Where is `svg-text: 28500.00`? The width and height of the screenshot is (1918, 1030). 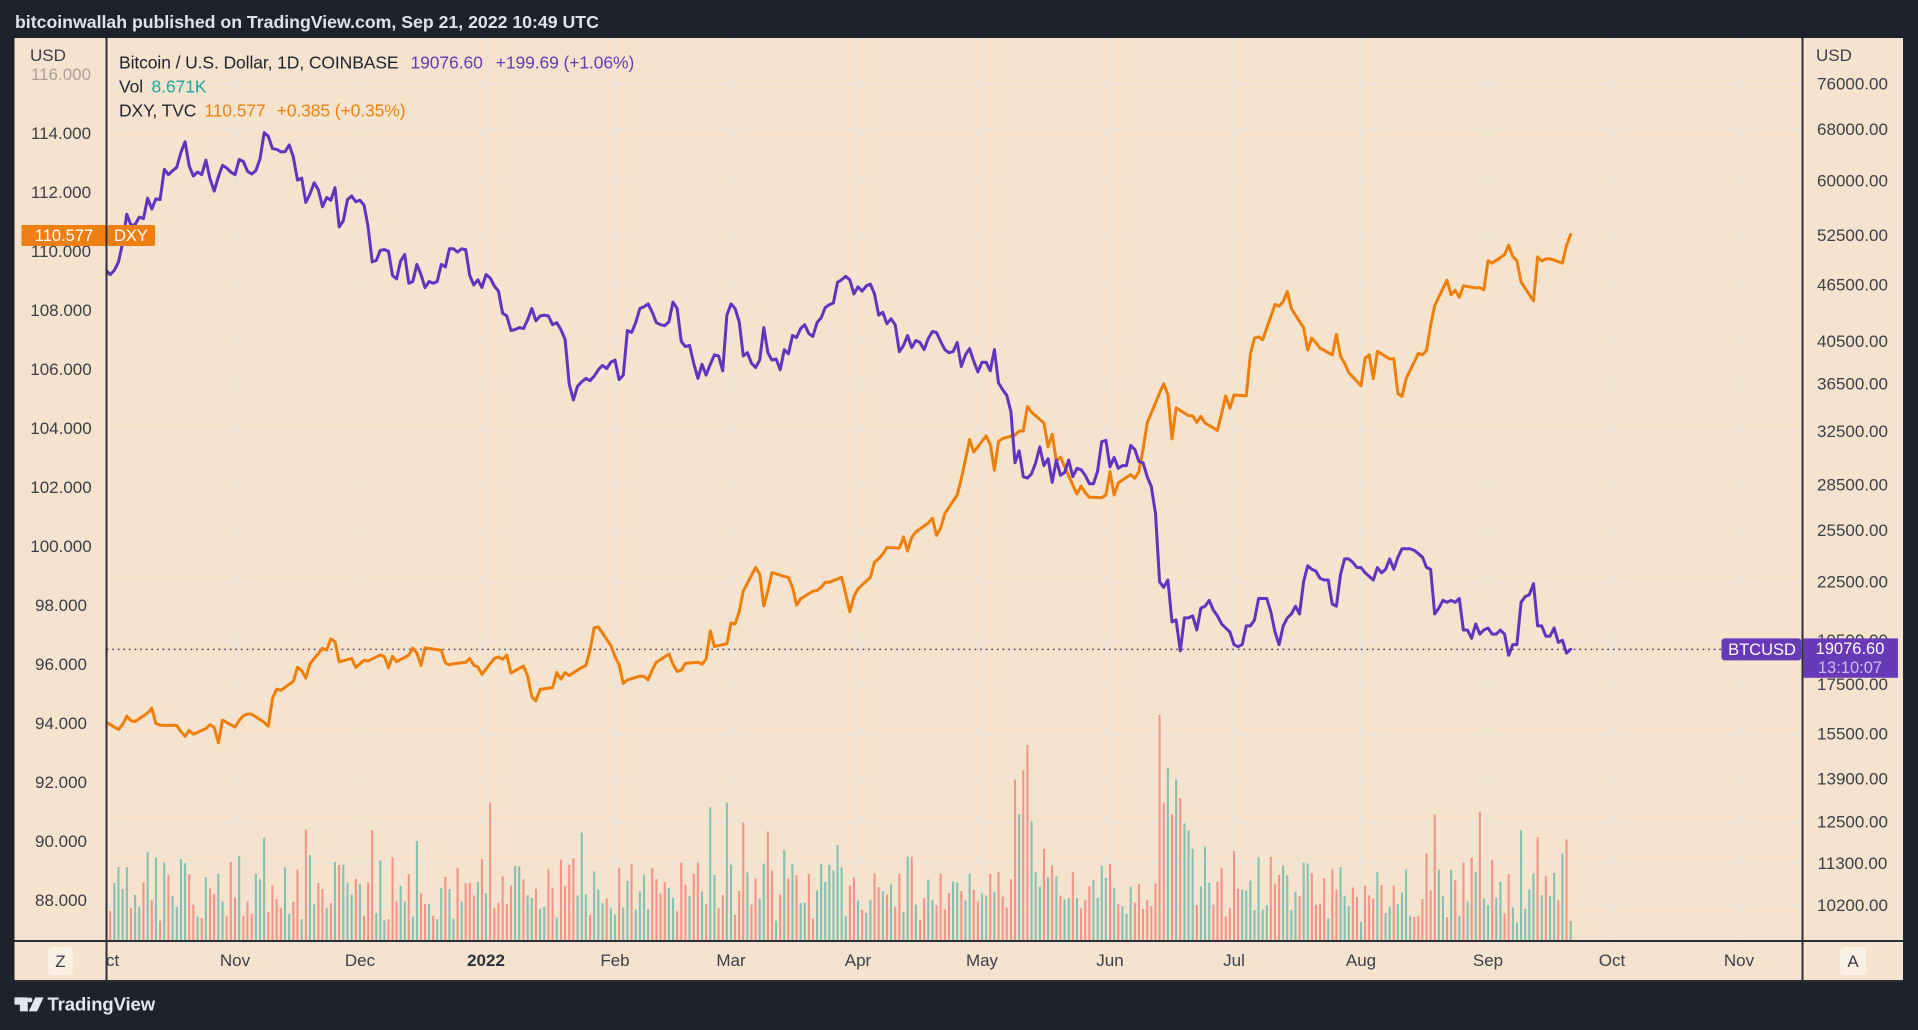 svg-text: 28500.00 is located at coordinates (1852, 485).